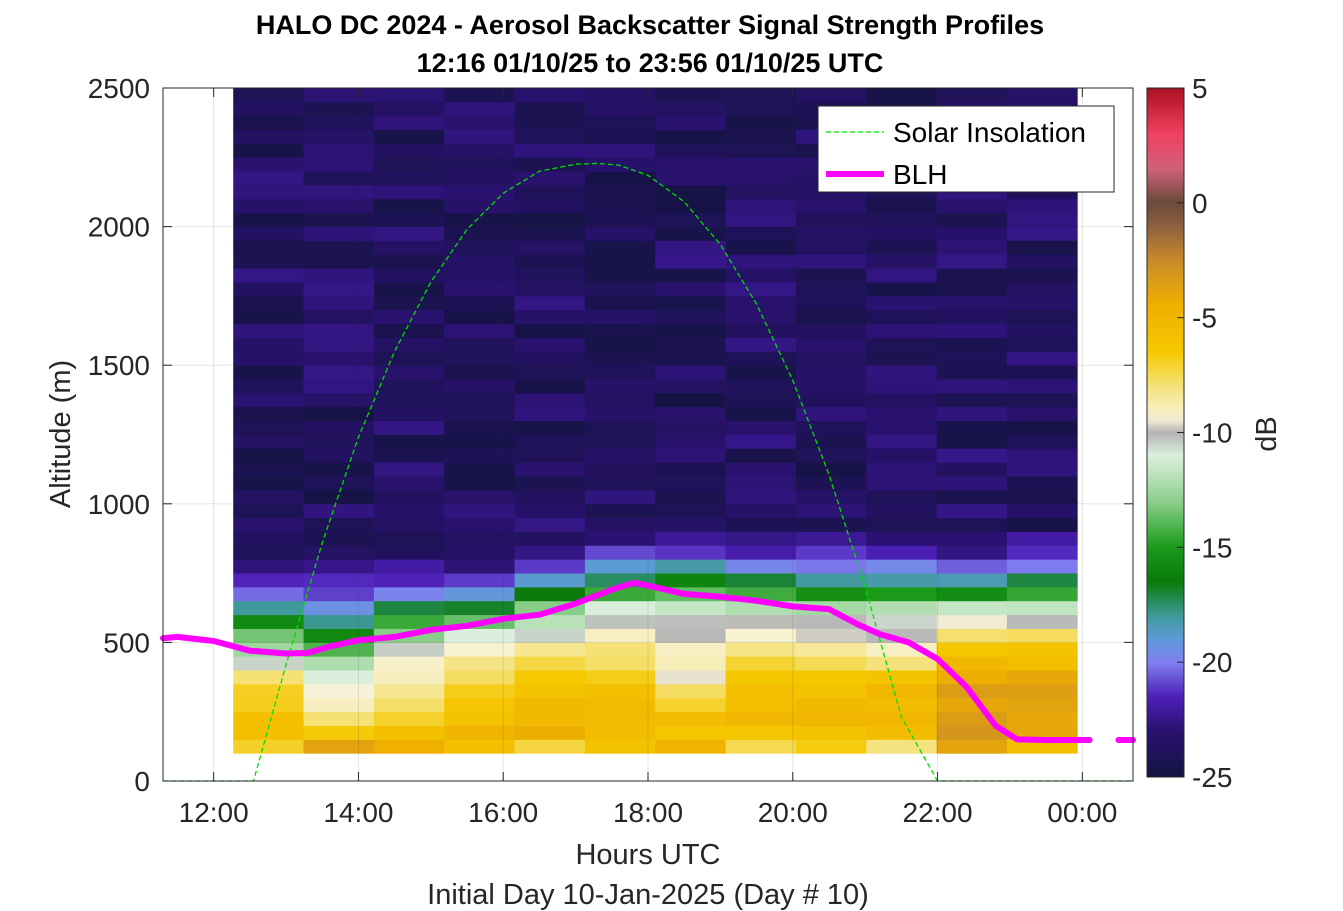 This screenshot has width=1343, height=911. I want to click on x-axis-label: Hours UTC, so click(647, 855).